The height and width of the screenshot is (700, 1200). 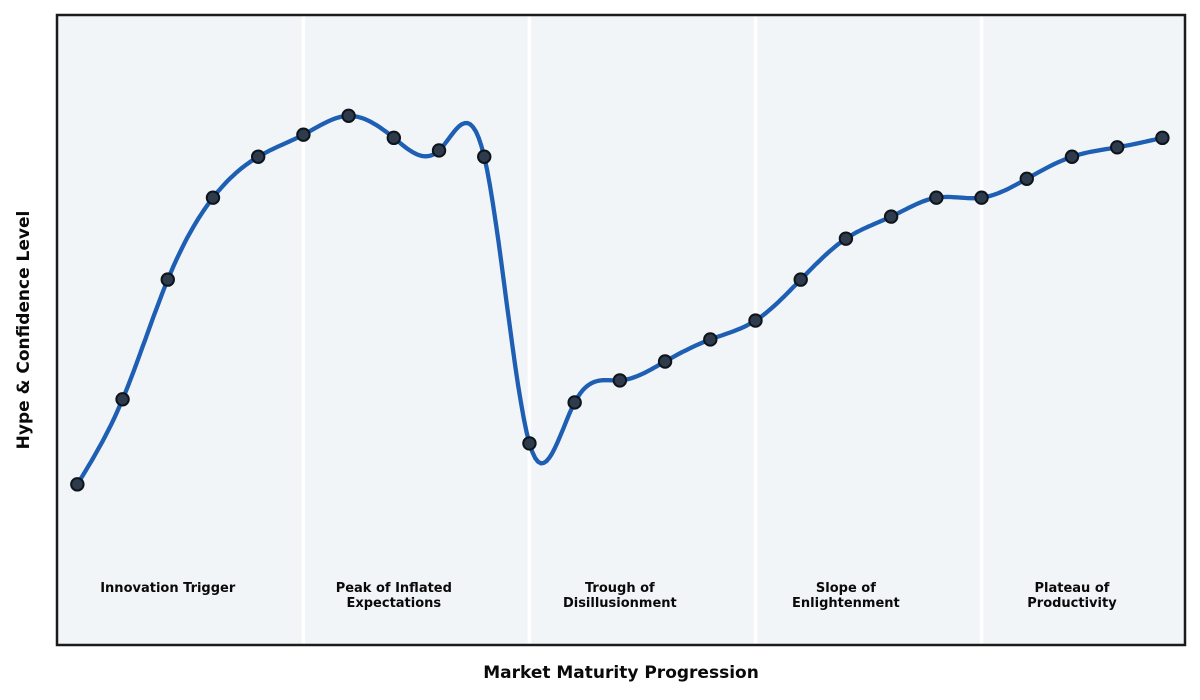 What do you see at coordinates (619, 603) in the screenshot?
I see `phase-label-line: Disillusionment` at bounding box center [619, 603].